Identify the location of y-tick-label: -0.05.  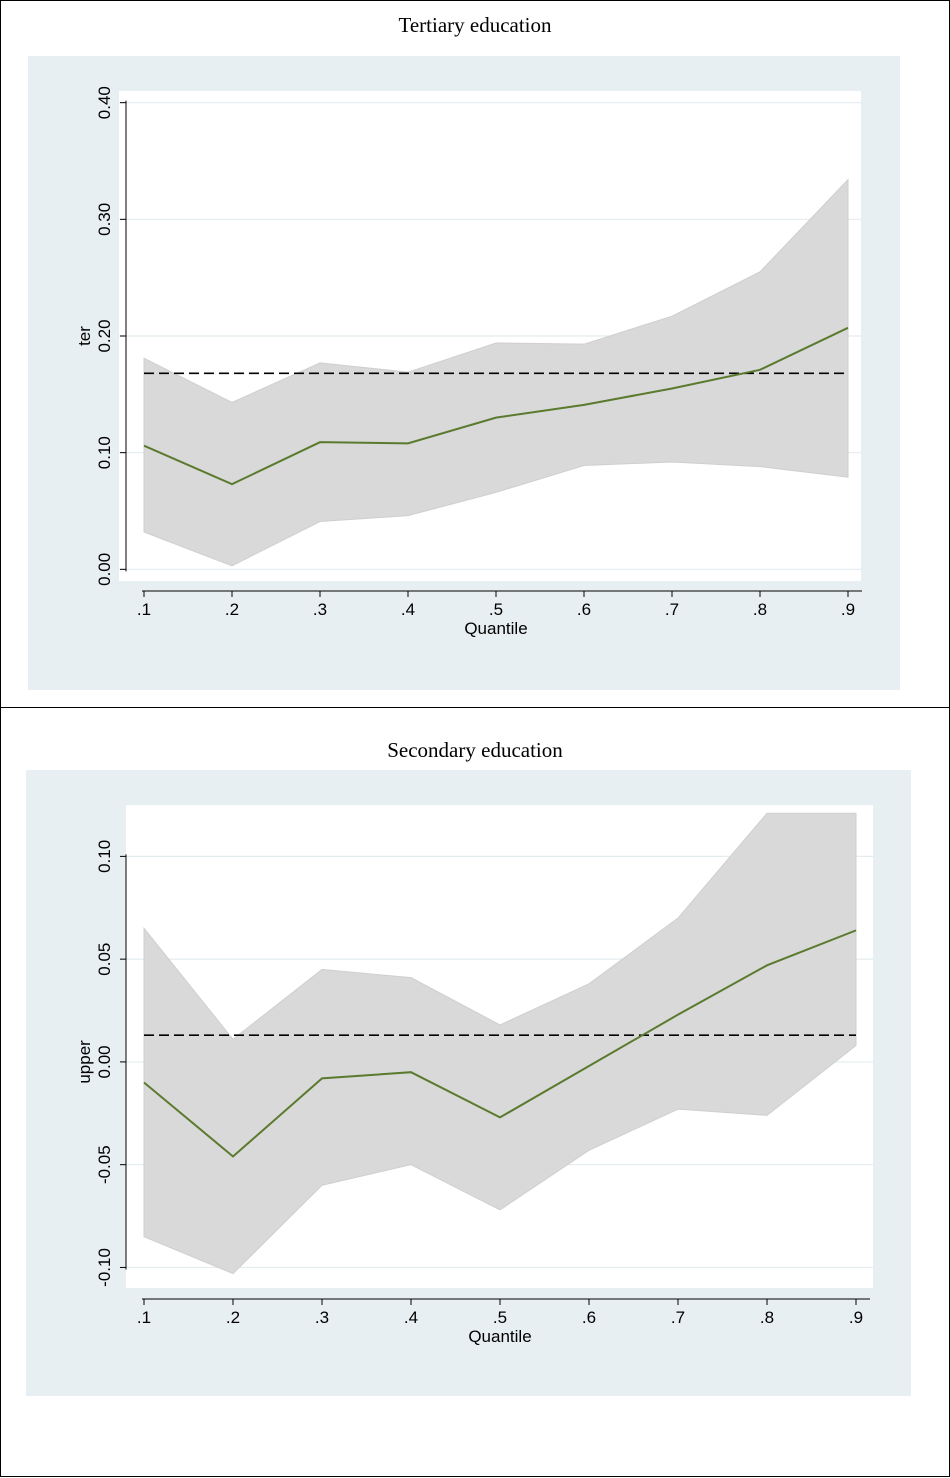
(104, 1164).